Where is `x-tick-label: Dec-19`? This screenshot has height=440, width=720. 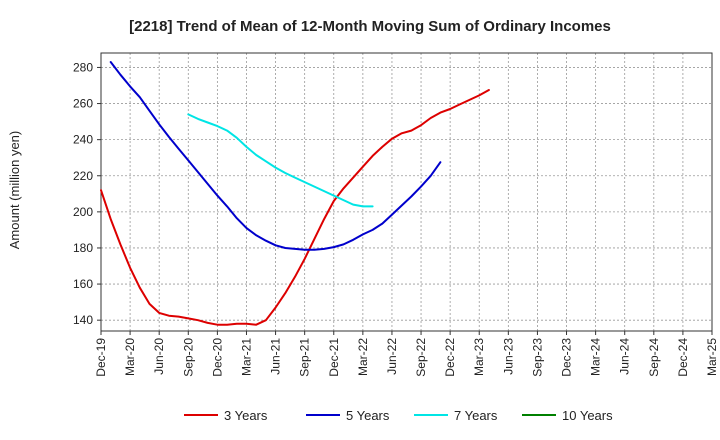
x-tick-label: Dec-19 is located at coordinates (101, 357).